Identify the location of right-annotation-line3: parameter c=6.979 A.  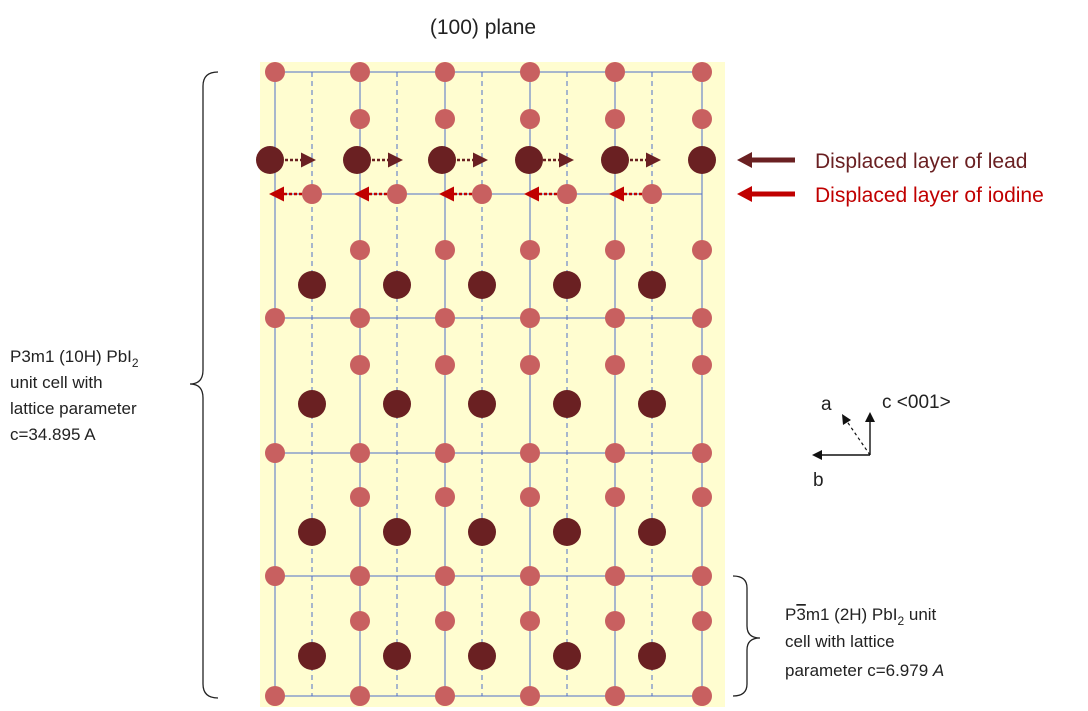
(864, 670).